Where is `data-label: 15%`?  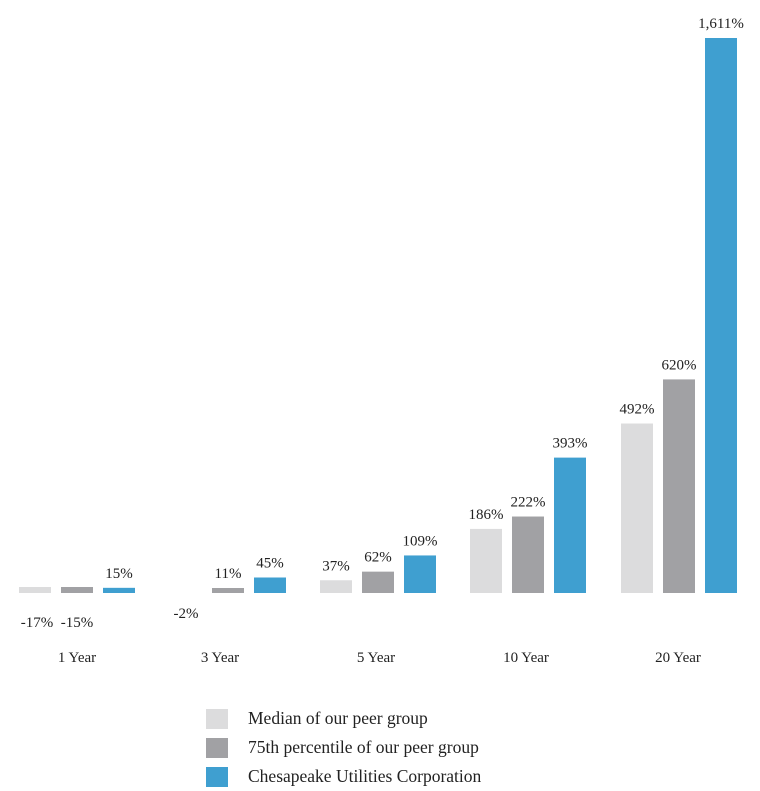 data-label: 15% is located at coordinates (119, 574).